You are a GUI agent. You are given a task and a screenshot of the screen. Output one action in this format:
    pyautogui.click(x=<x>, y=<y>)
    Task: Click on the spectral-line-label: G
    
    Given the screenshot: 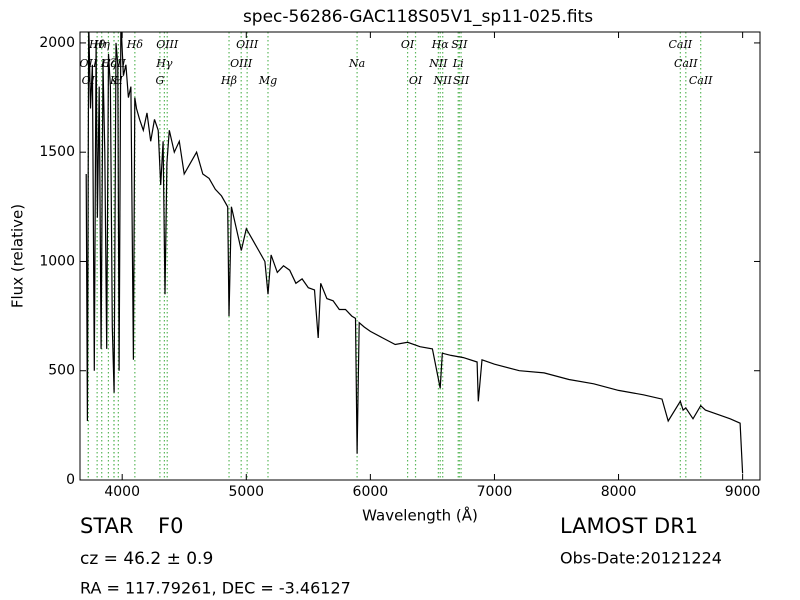 What is the action you would take?
    pyautogui.click(x=160, y=80)
    